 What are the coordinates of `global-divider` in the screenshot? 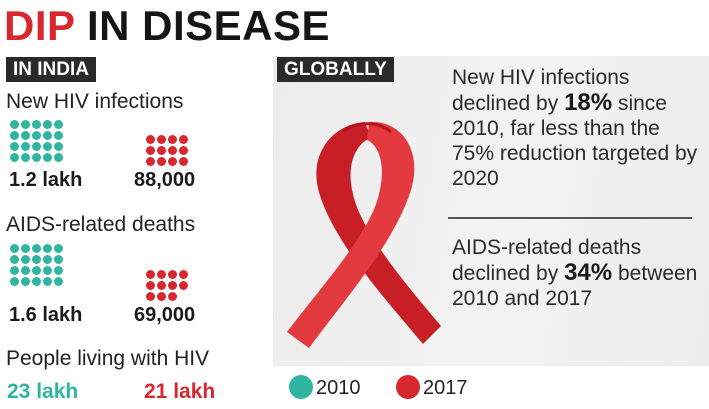 It's located at (570, 218).